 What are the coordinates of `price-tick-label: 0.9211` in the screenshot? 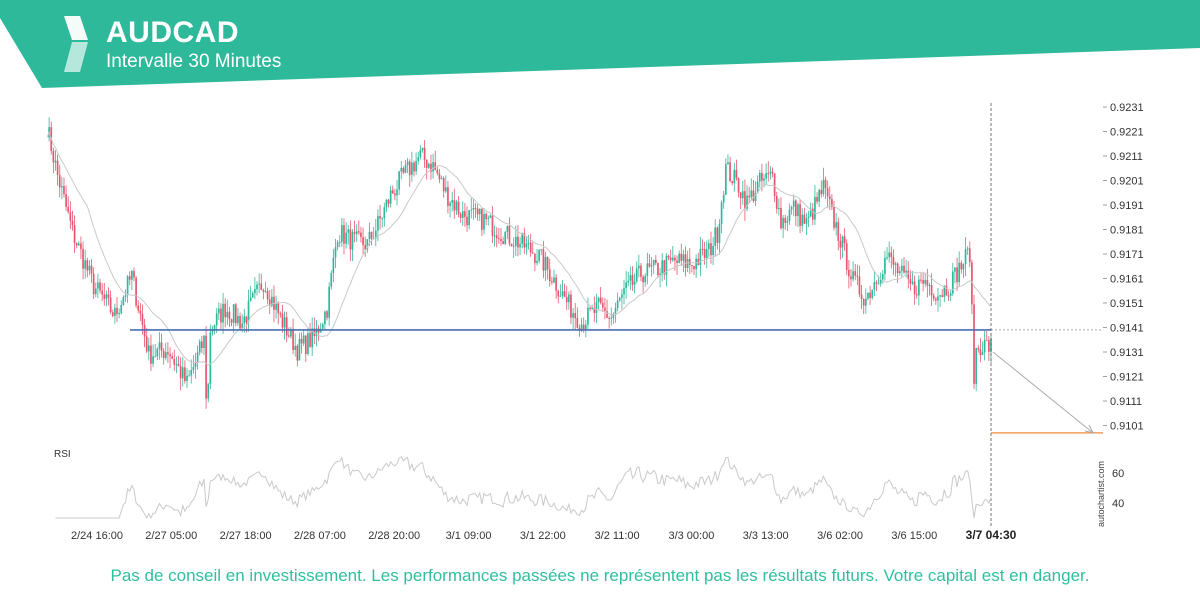 It's located at (1126, 157).